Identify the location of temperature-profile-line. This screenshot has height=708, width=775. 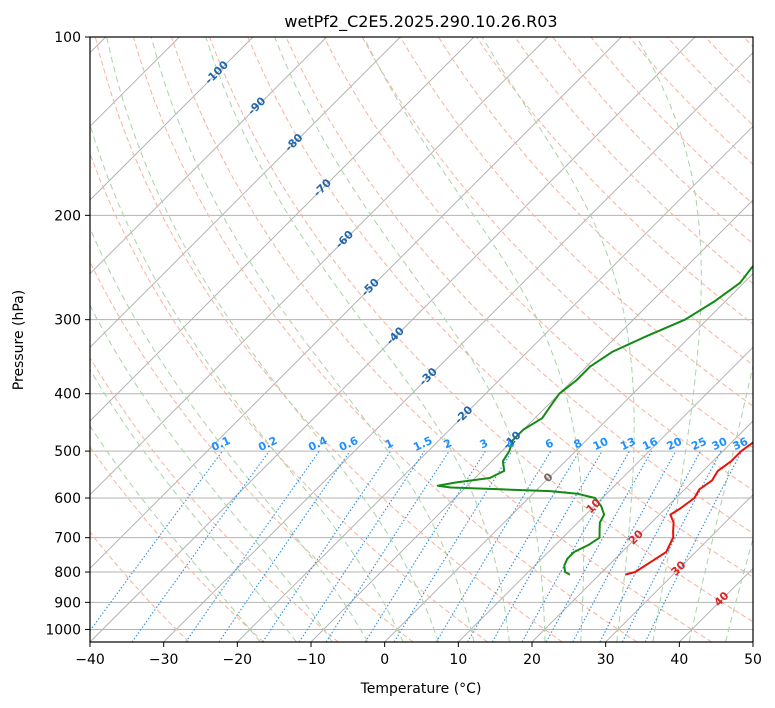
(688, 508).